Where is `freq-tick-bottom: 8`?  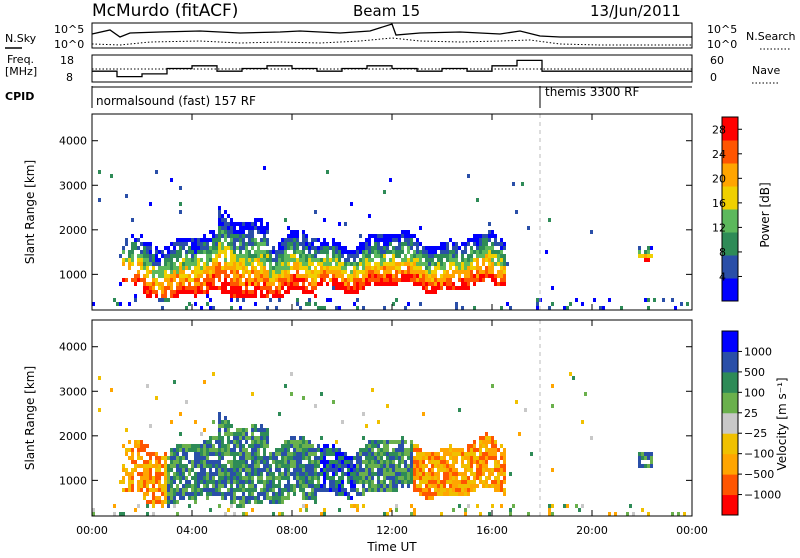 freq-tick-bottom: 8 is located at coordinates (69, 77).